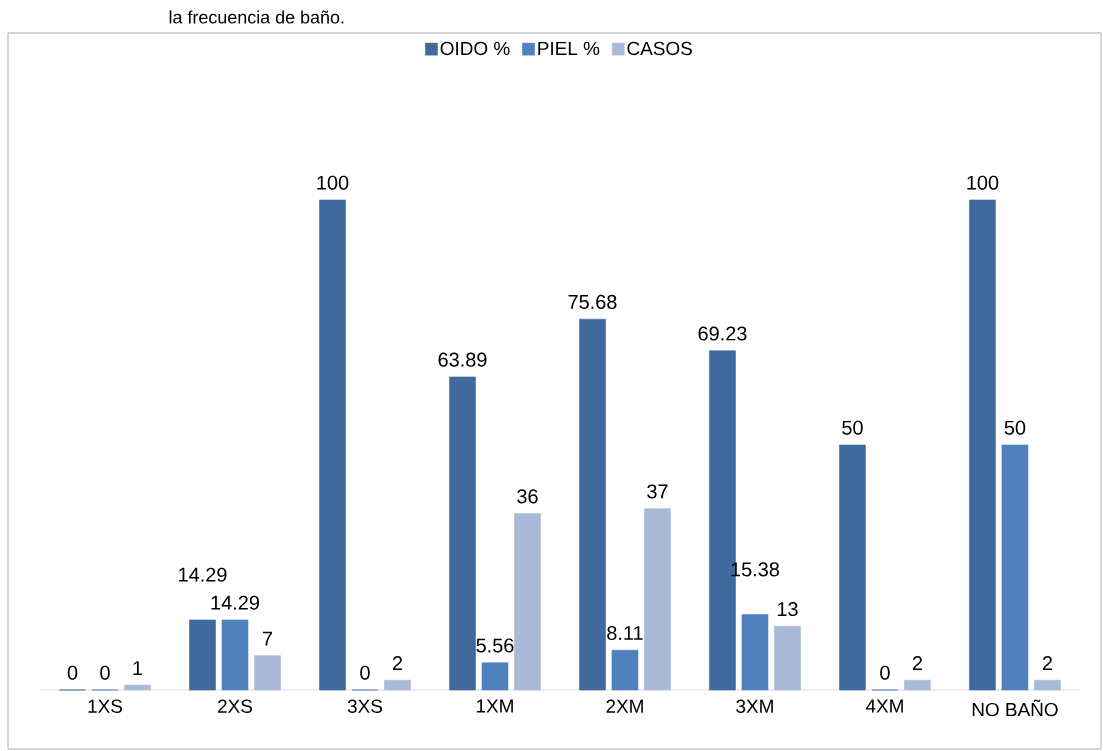 The height and width of the screenshot is (751, 1103). What do you see at coordinates (256, 17) in the screenshot?
I see `text: la frecuencia de baño.` at bounding box center [256, 17].